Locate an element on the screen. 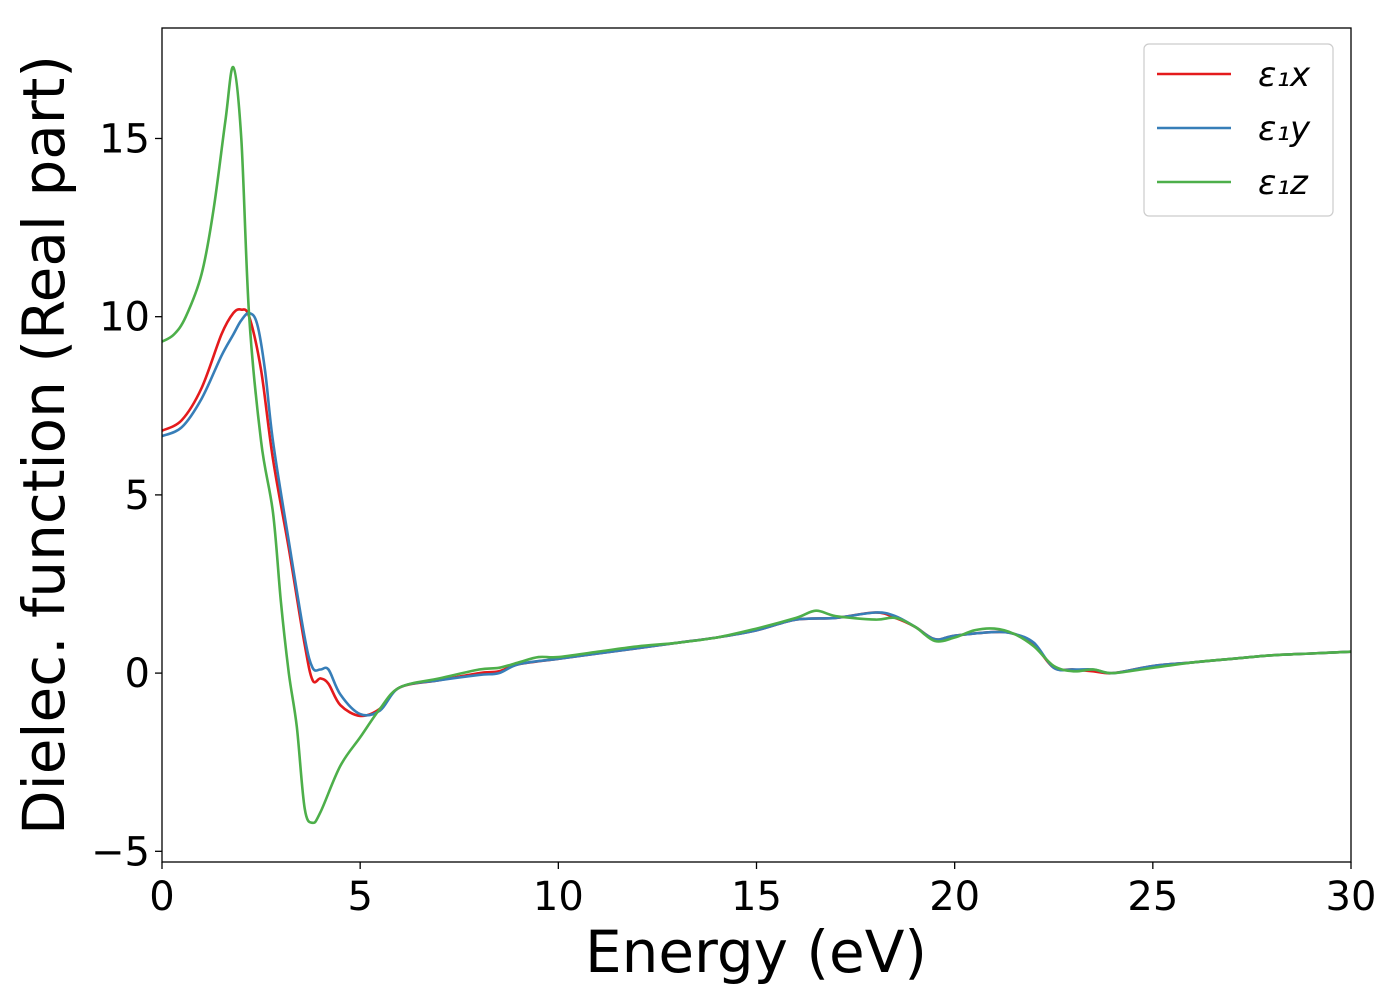 Image resolution: width=1400 pixels, height=1000 pixels. legend: ε₁x ε₁y ε₁z is located at coordinates (1238, 130).